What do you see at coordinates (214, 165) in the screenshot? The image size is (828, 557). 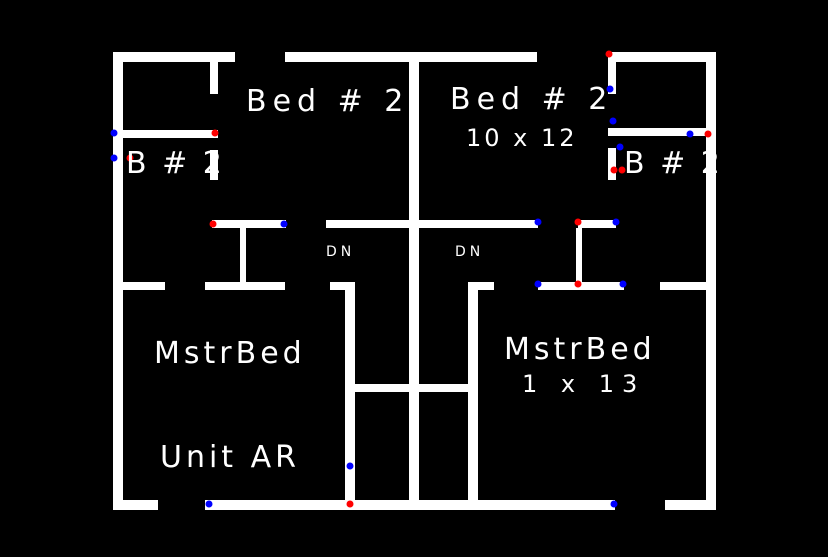 I see `wall-closet-left-bottom` at bounding box center [214, 165].